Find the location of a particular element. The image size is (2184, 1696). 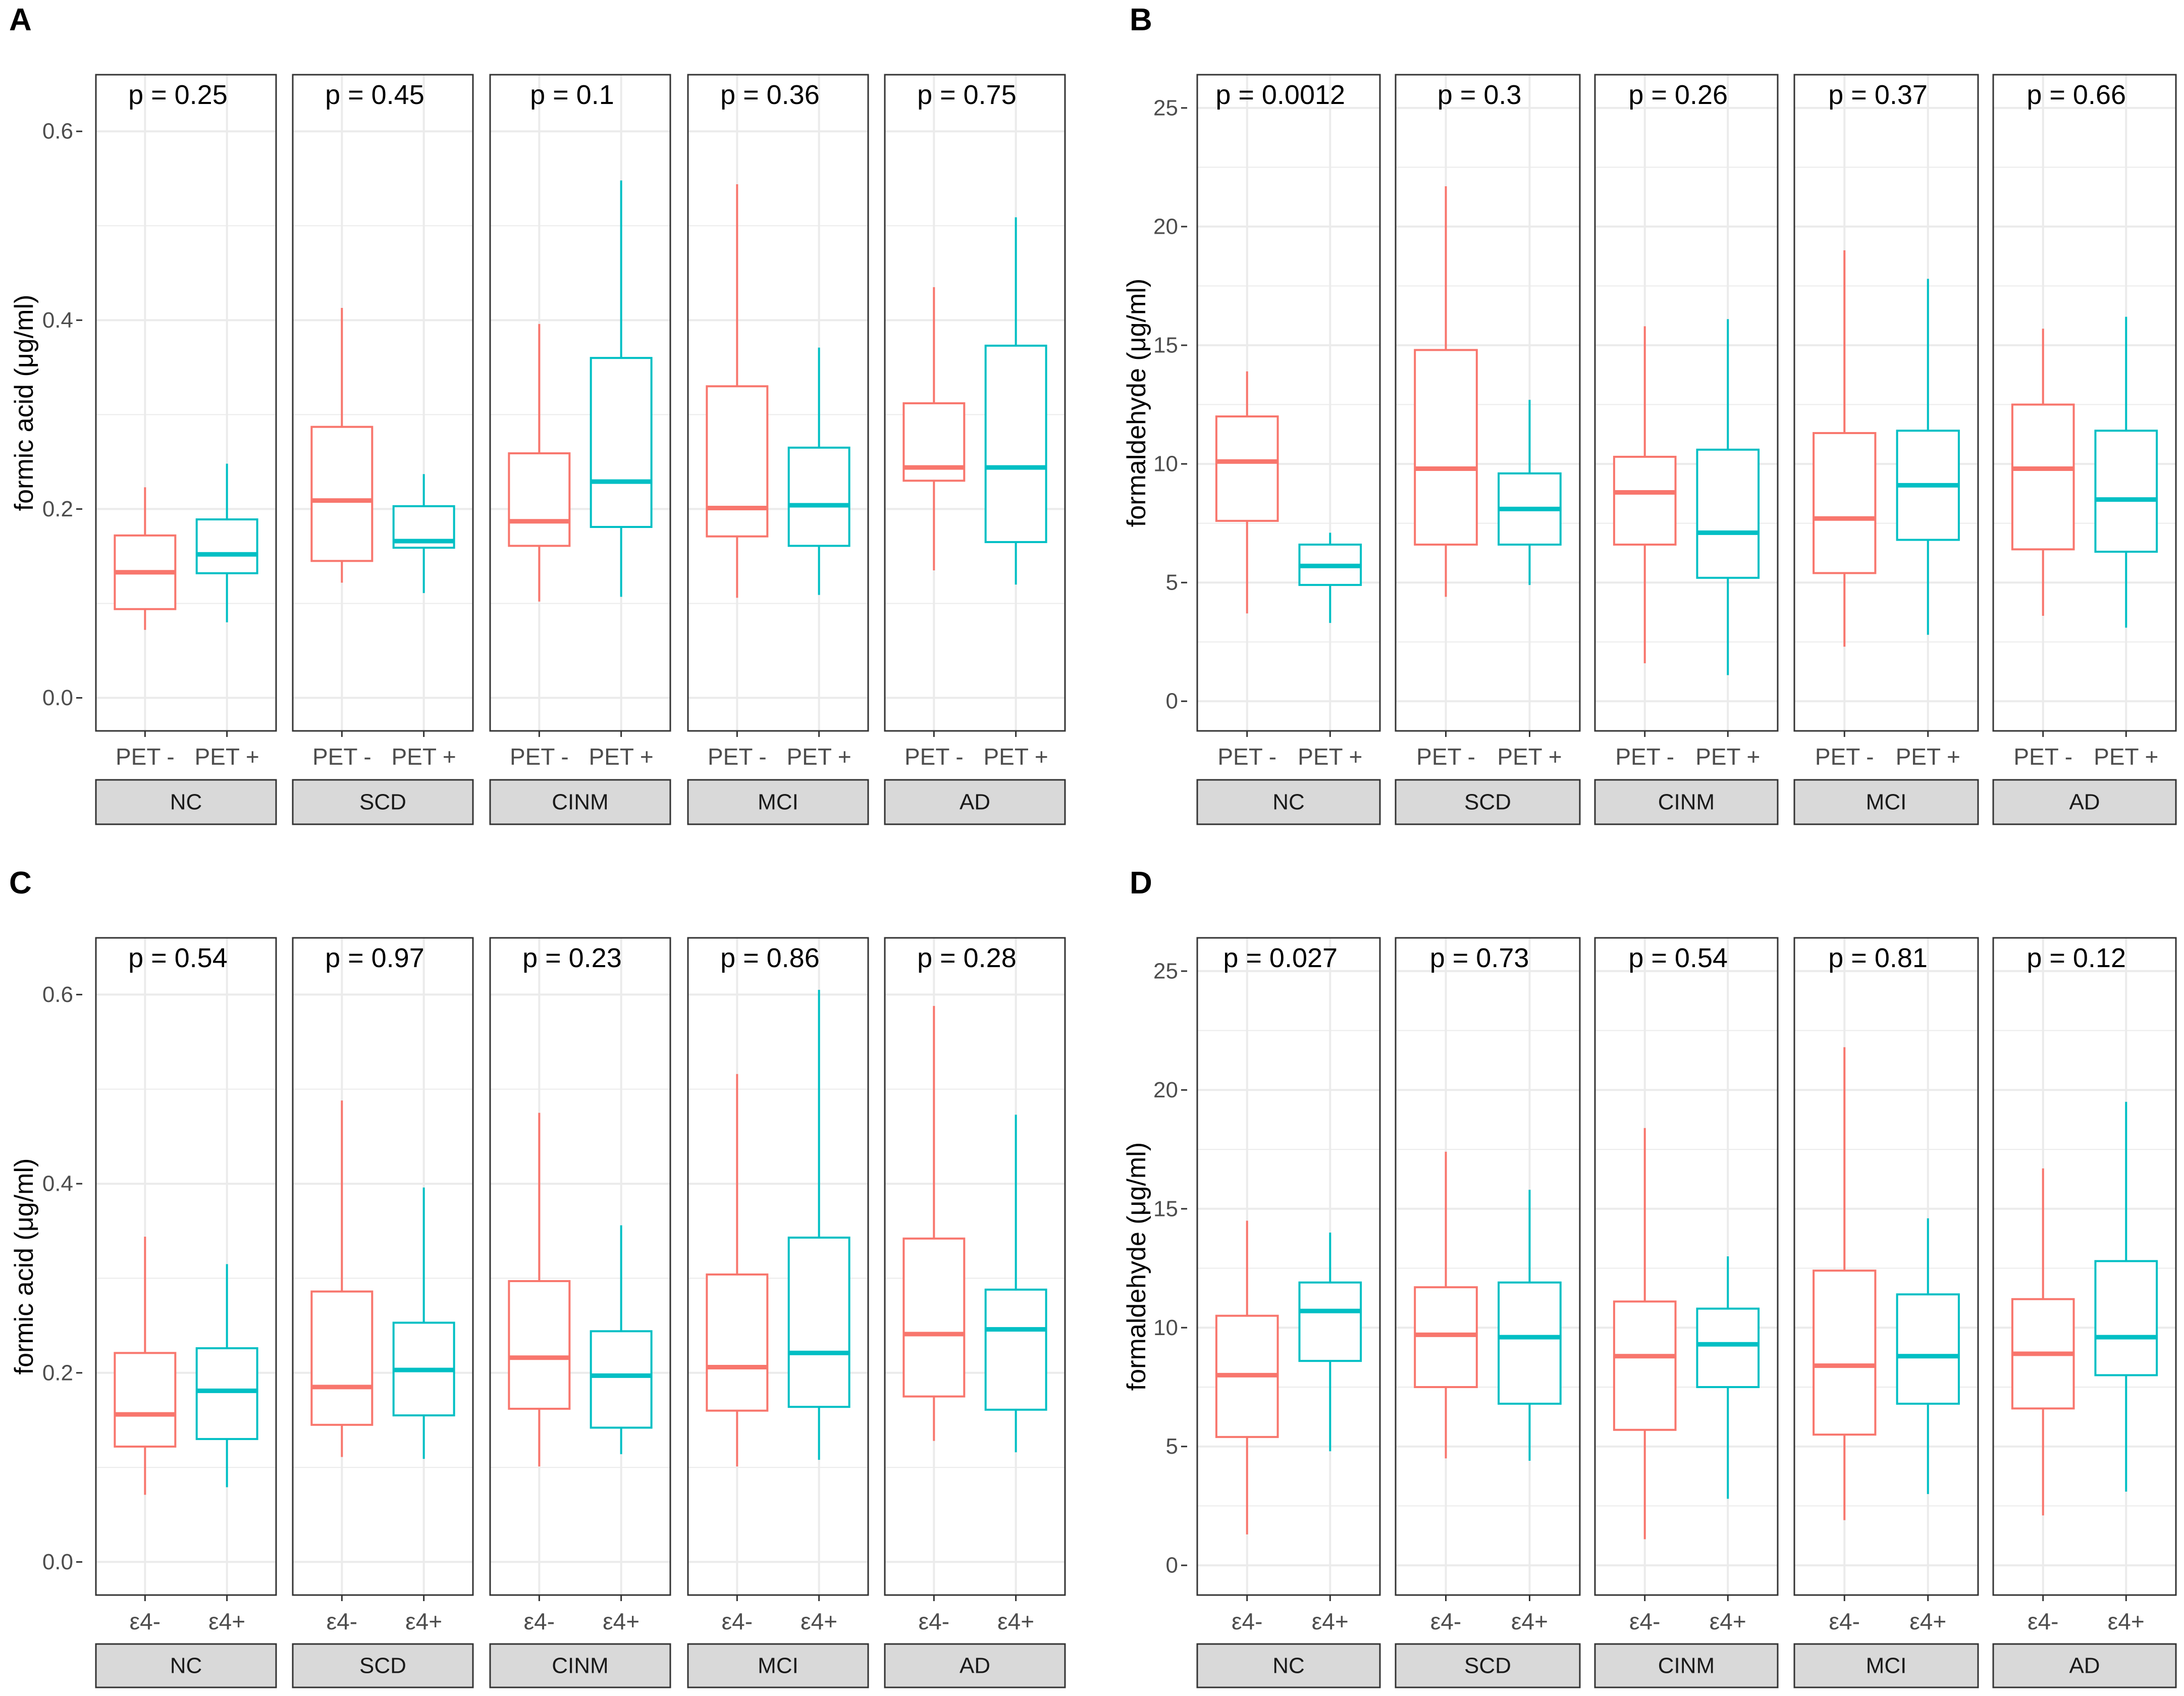

p-value-label: p = 0.37 is located at coordinates (1878, 95).